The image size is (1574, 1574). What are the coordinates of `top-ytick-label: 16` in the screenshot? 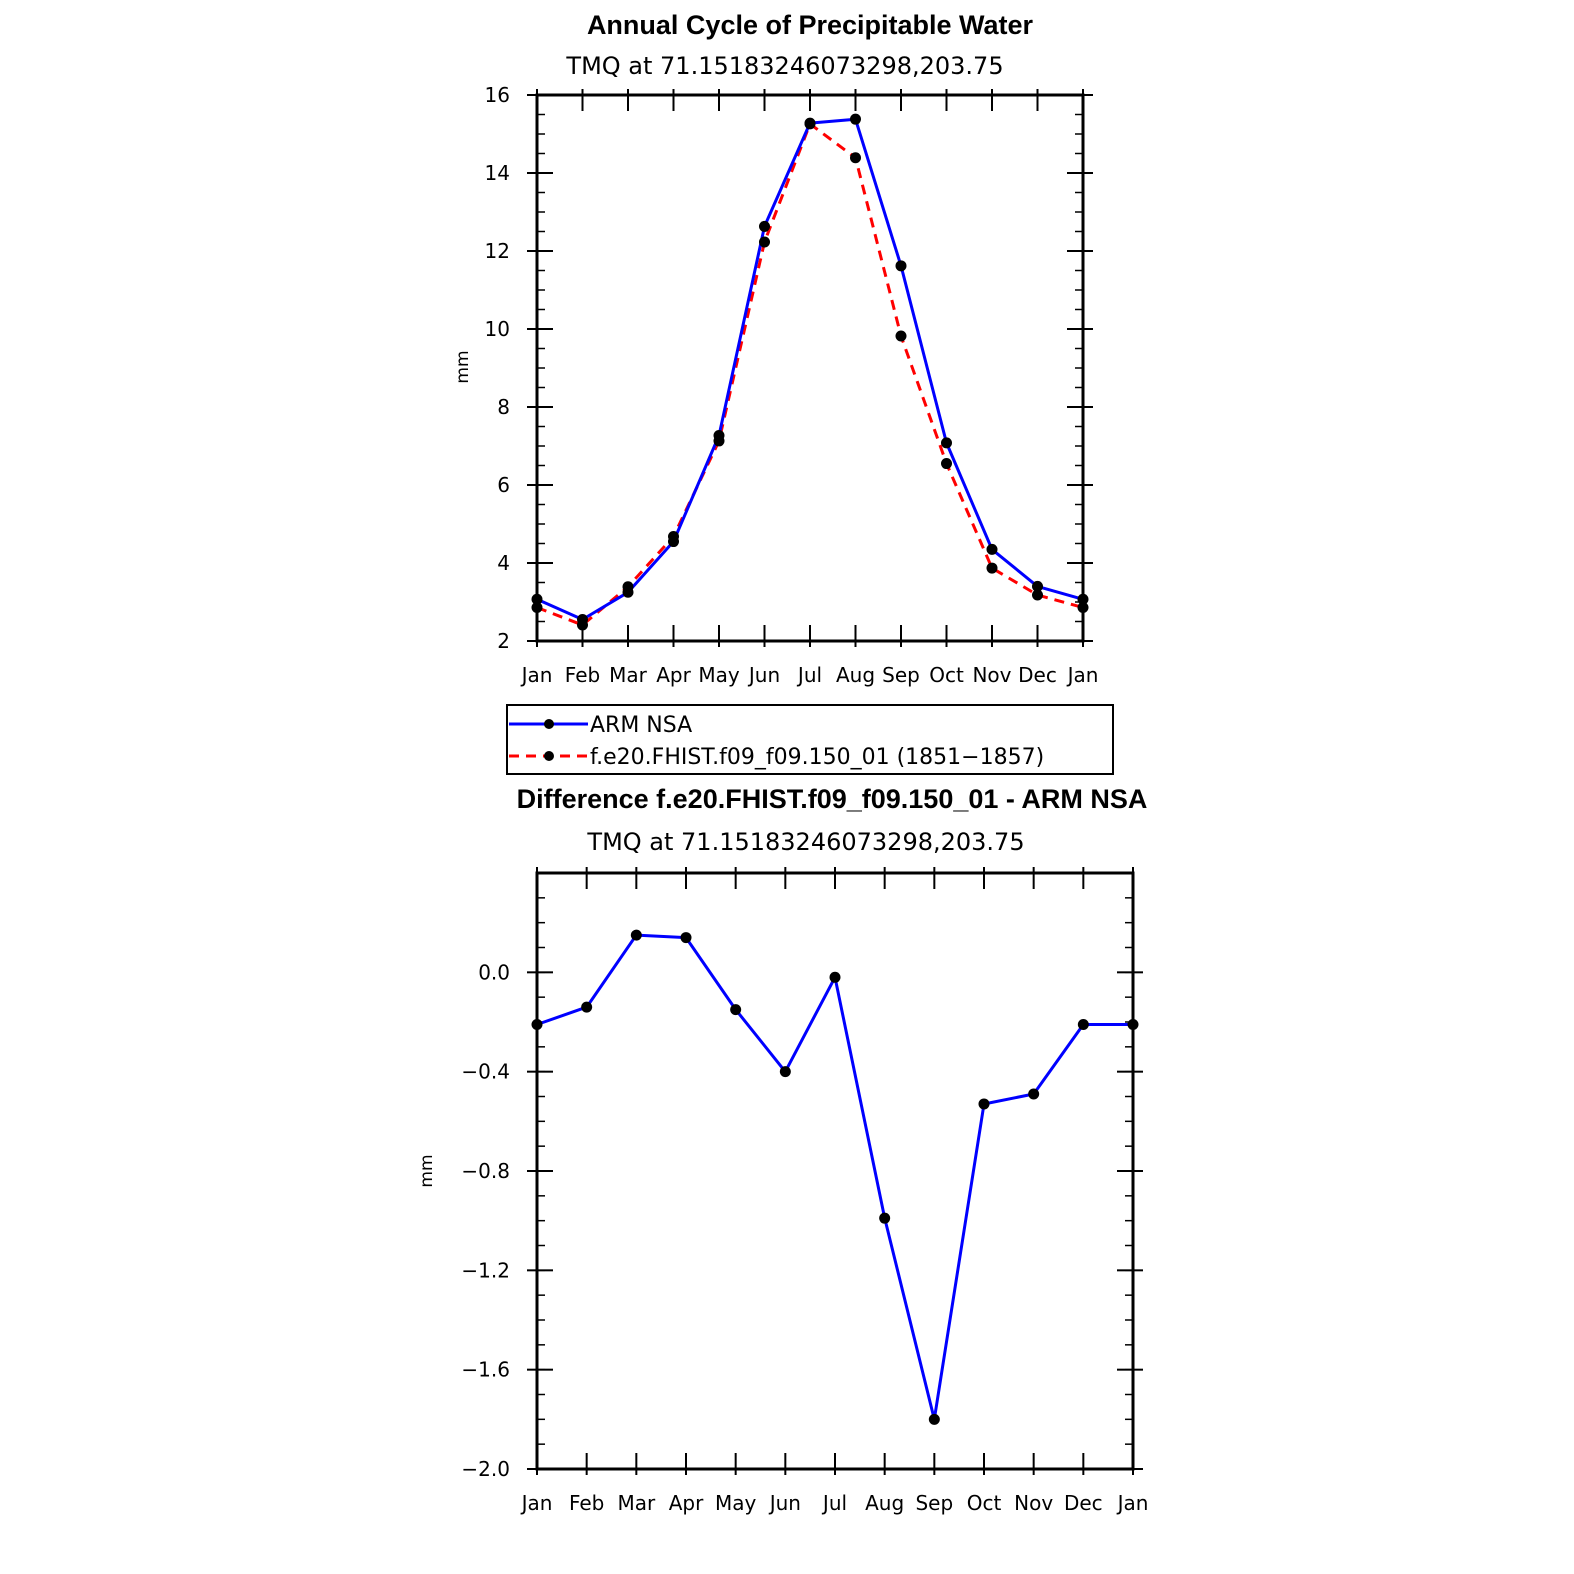 It's located at (497, 95).